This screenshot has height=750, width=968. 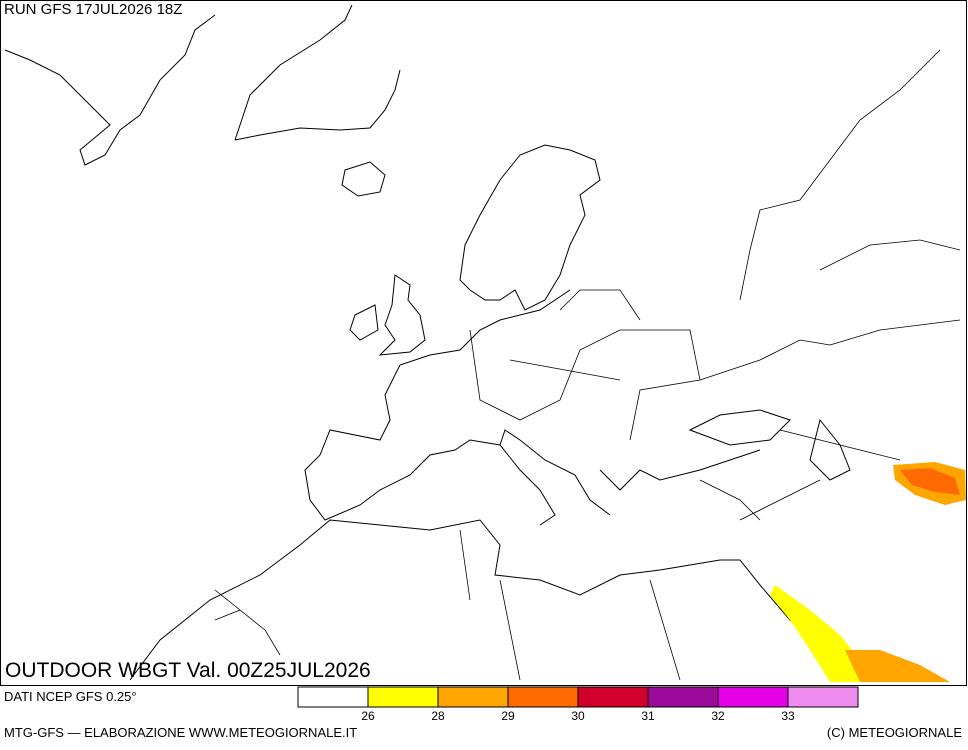 I want to click on legend-tick-label: 31, so click(x=648, y=716).